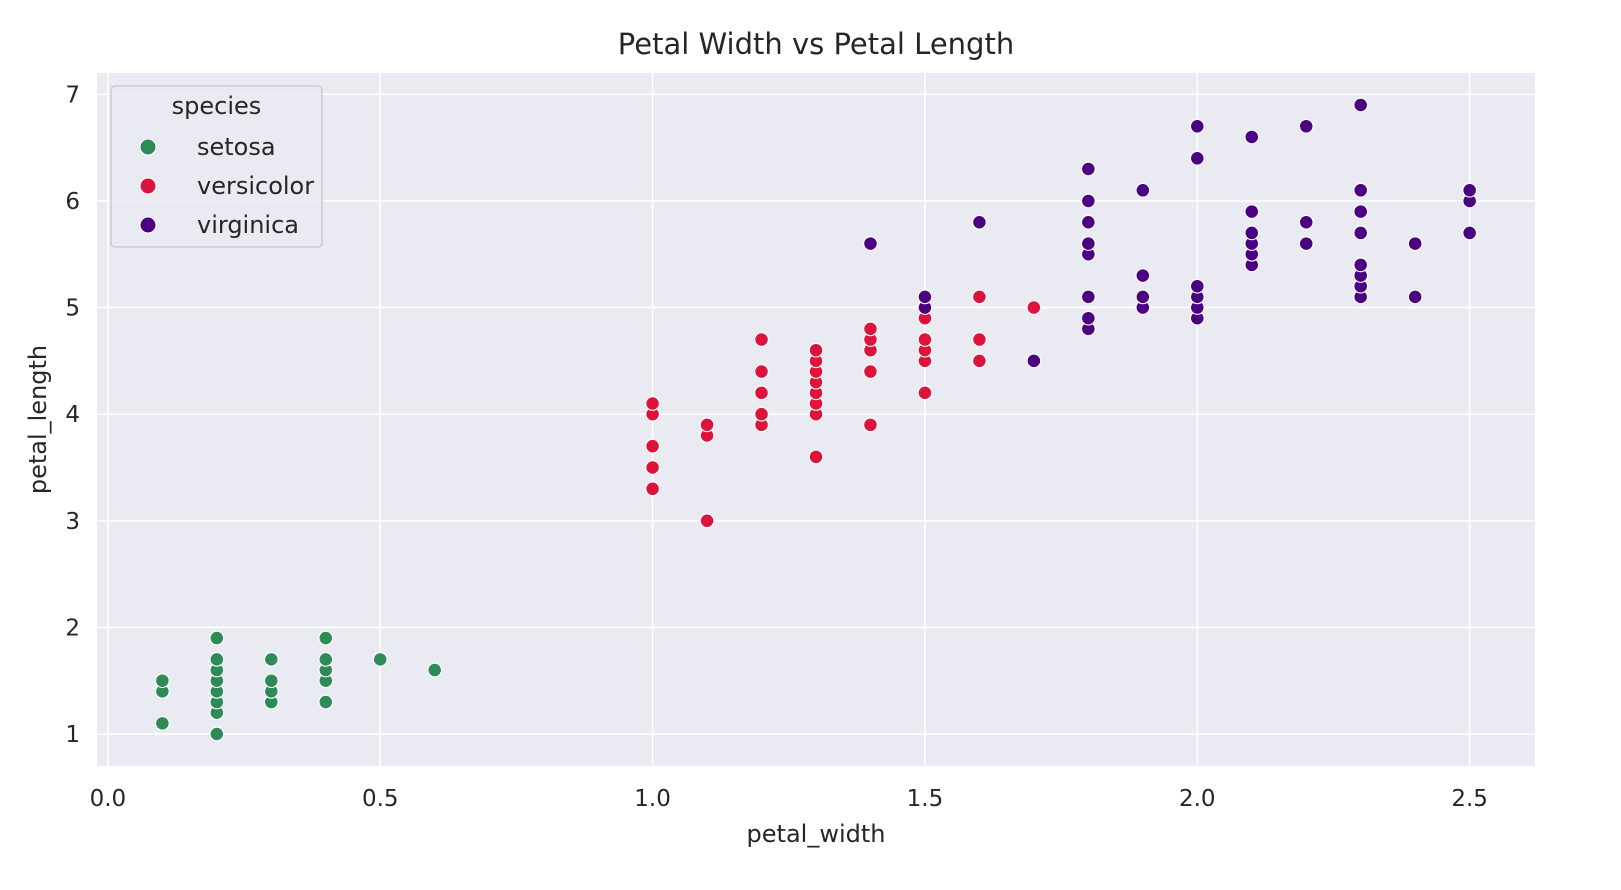 The height and width of the screenshot is (890, 1621). Describe the element at coordinates (1197, 799) in the screenshot. I see `x-tick-label: 2.0` at that location.